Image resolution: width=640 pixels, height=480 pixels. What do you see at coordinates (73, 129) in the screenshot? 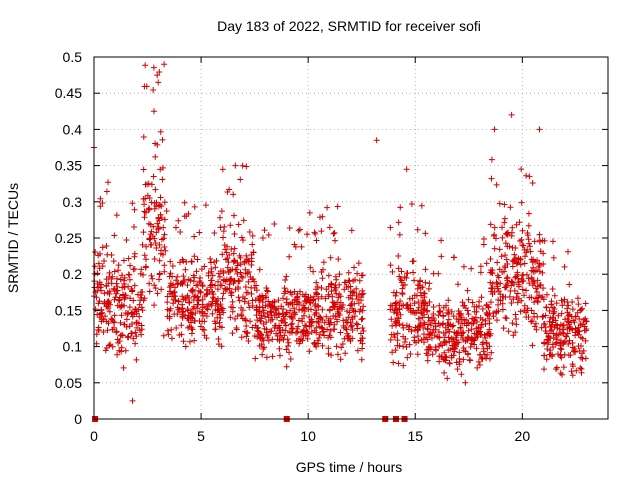
I see `y-tick-label: 0.4` at bounding box center [73, 129].